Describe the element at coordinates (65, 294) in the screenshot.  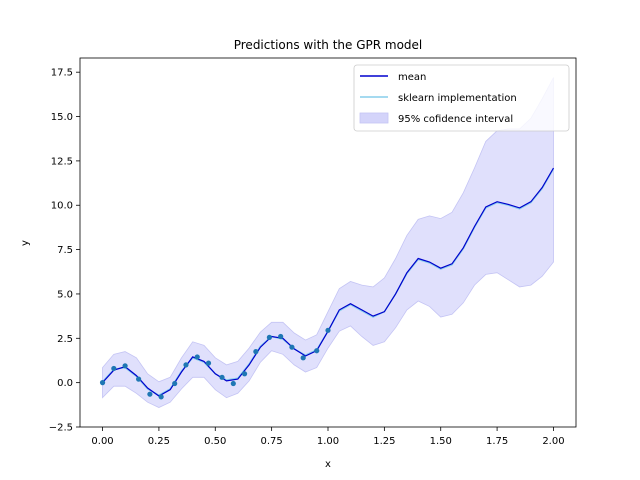
I see `y-tick-label: 5.0` at that location.